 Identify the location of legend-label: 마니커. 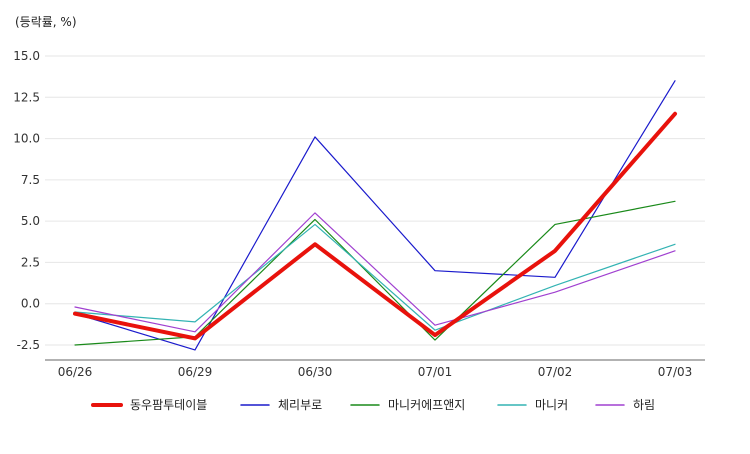
(551, 405).